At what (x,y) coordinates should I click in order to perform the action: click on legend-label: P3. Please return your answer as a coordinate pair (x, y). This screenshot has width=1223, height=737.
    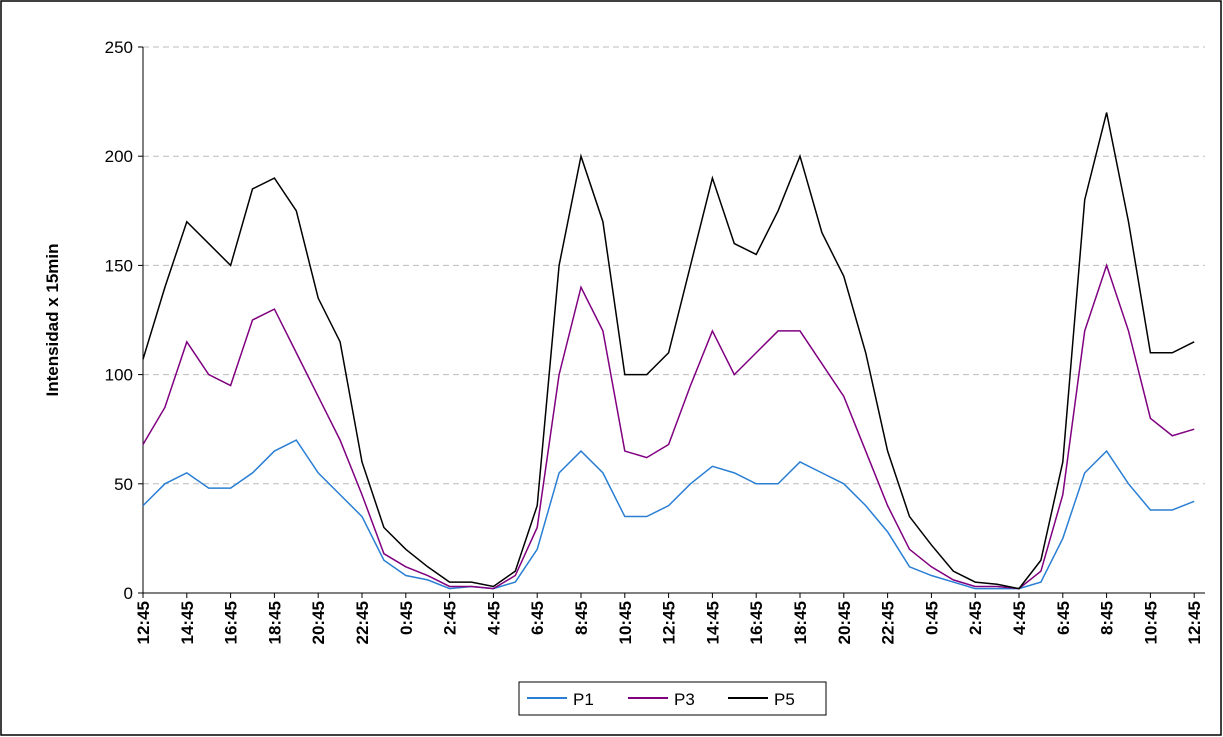
    Looking at the image, I should click on (684, 699).